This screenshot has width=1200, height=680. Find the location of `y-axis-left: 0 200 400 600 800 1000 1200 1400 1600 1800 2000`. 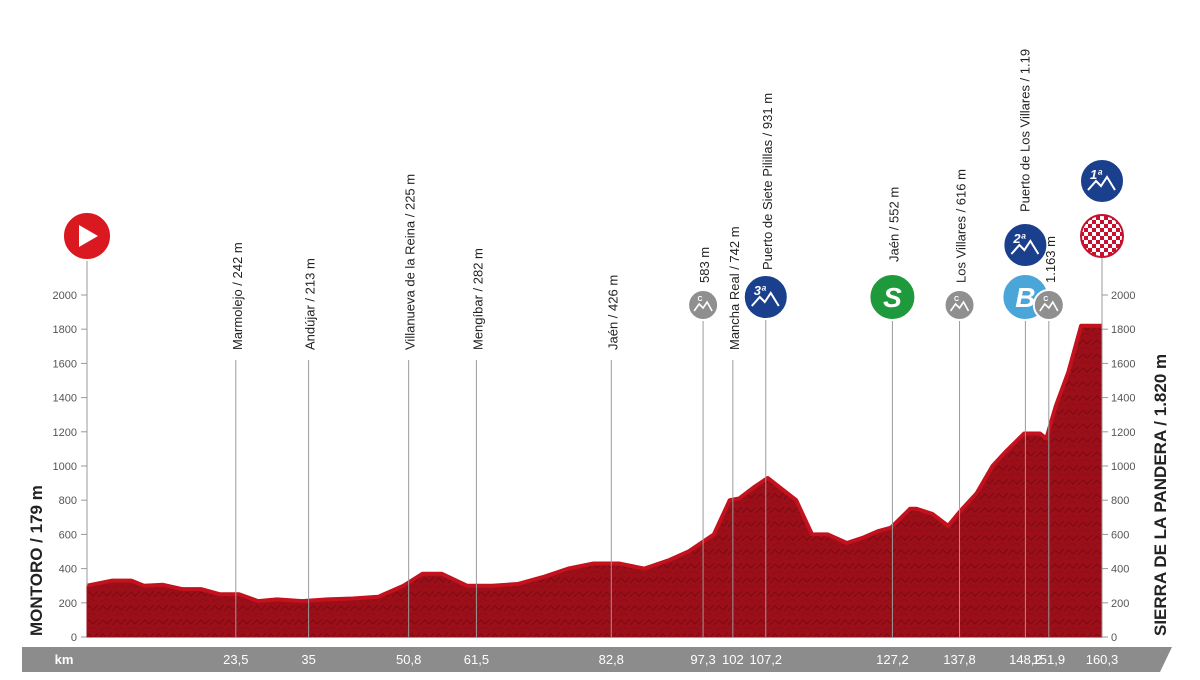

y-axis-left: 0 200 400 600 800 1000 1200 1400 1600 1800 2000 is located at coordinates (70, 467).